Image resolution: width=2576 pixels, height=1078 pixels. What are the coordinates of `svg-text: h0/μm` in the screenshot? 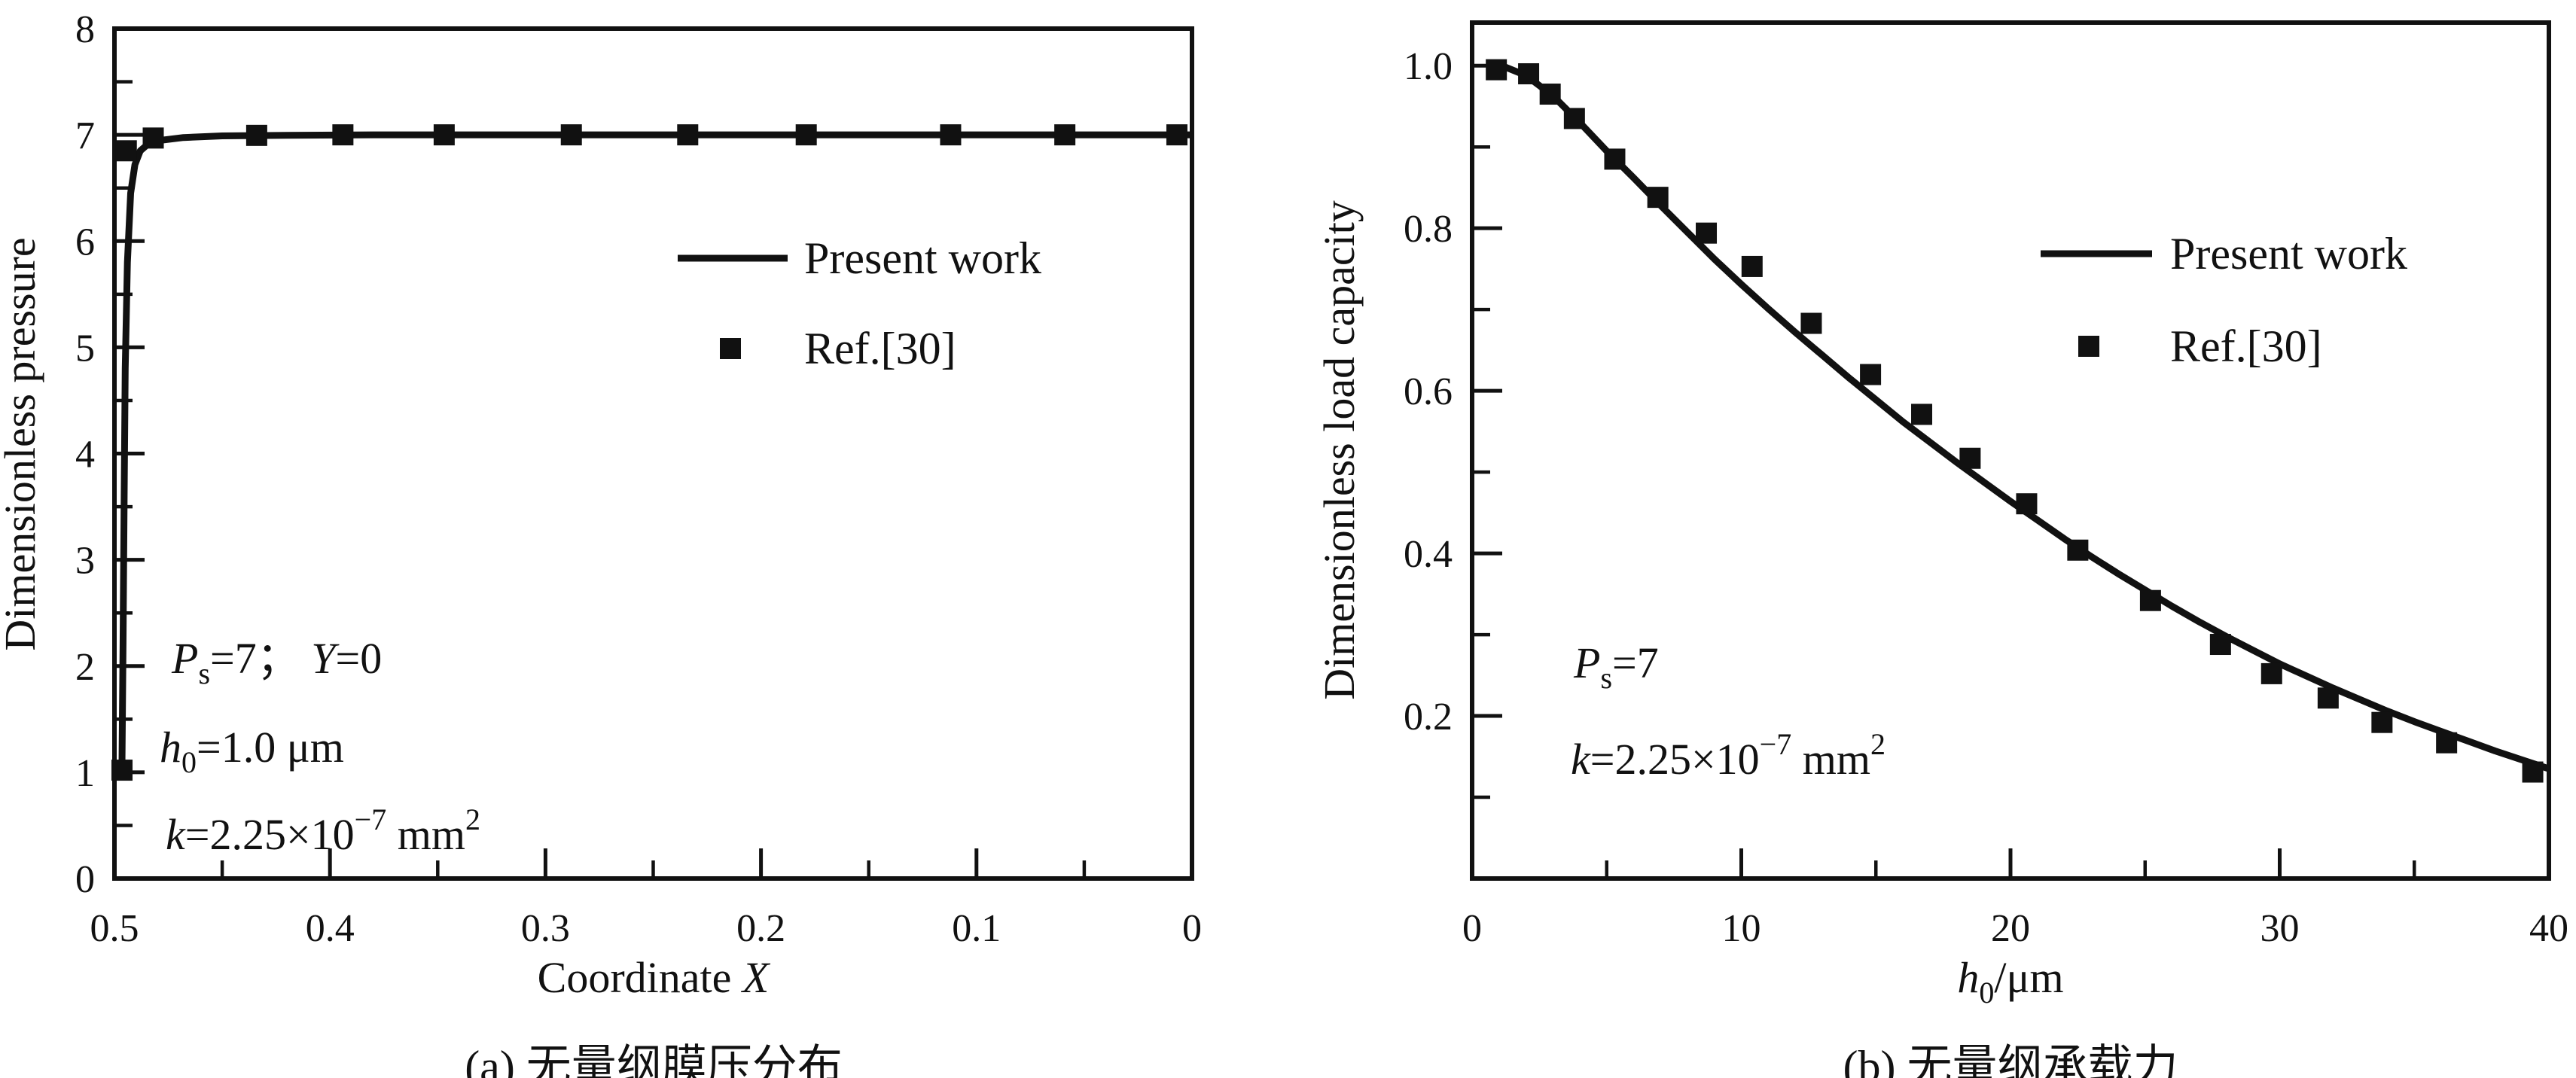 It's located at (2010, 981).